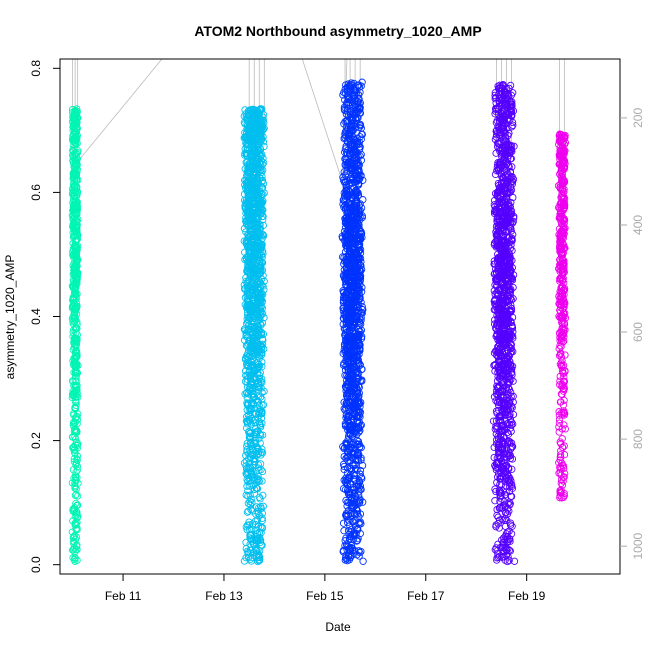 This screenshot has height=650, width=650. I want to click on depth-series, so click(318, 121).